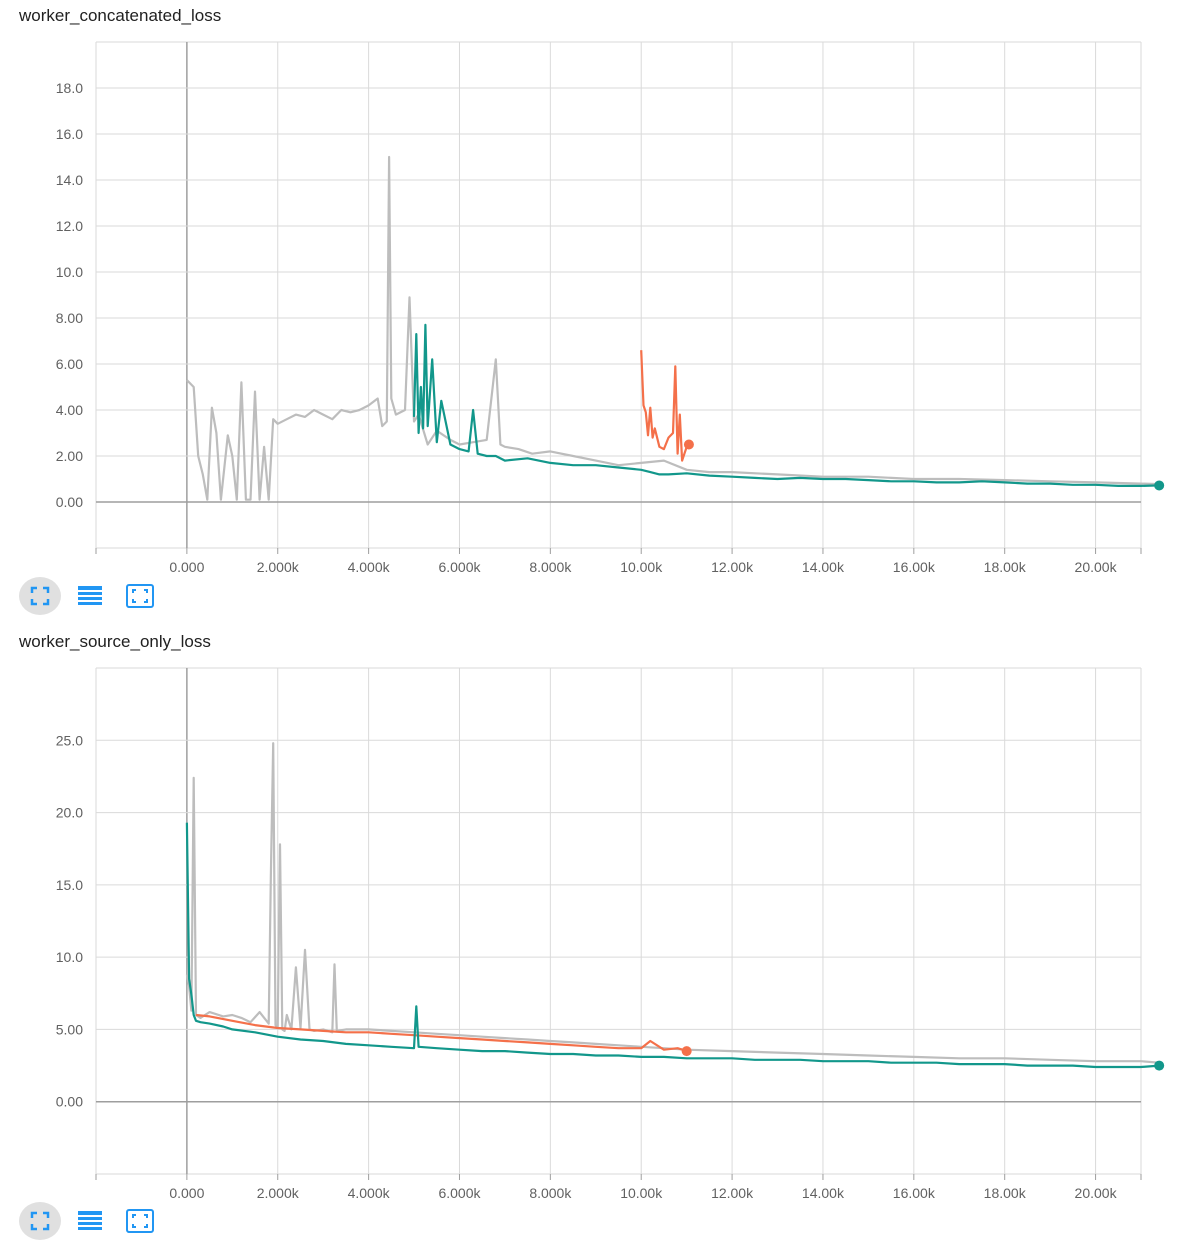 This screenshot has height=1254, width=1182. What do you see at coordinates (69, 134) in the screenshot?
I see `y-tick-label: 16.0` at bounding box center [69, 134].